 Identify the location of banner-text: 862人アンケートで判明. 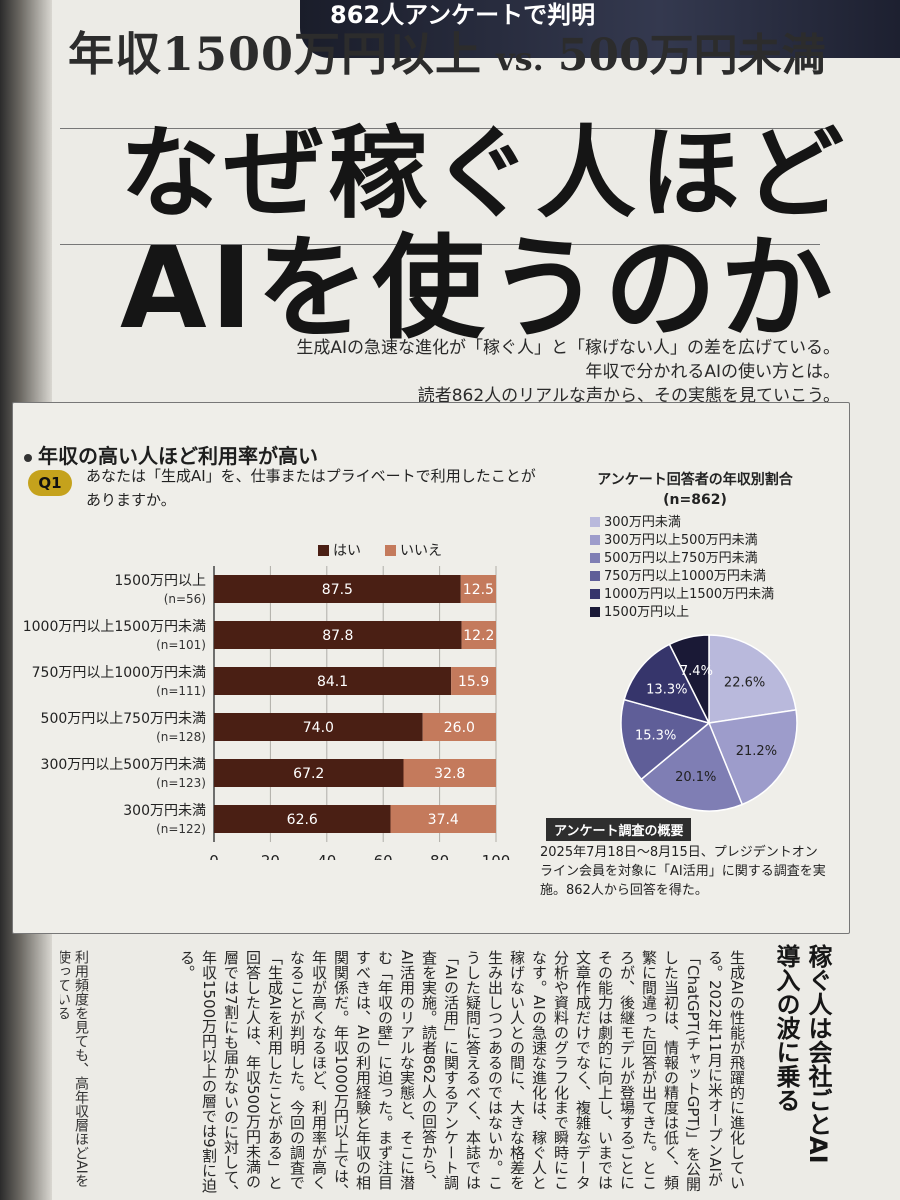
(463, 15).